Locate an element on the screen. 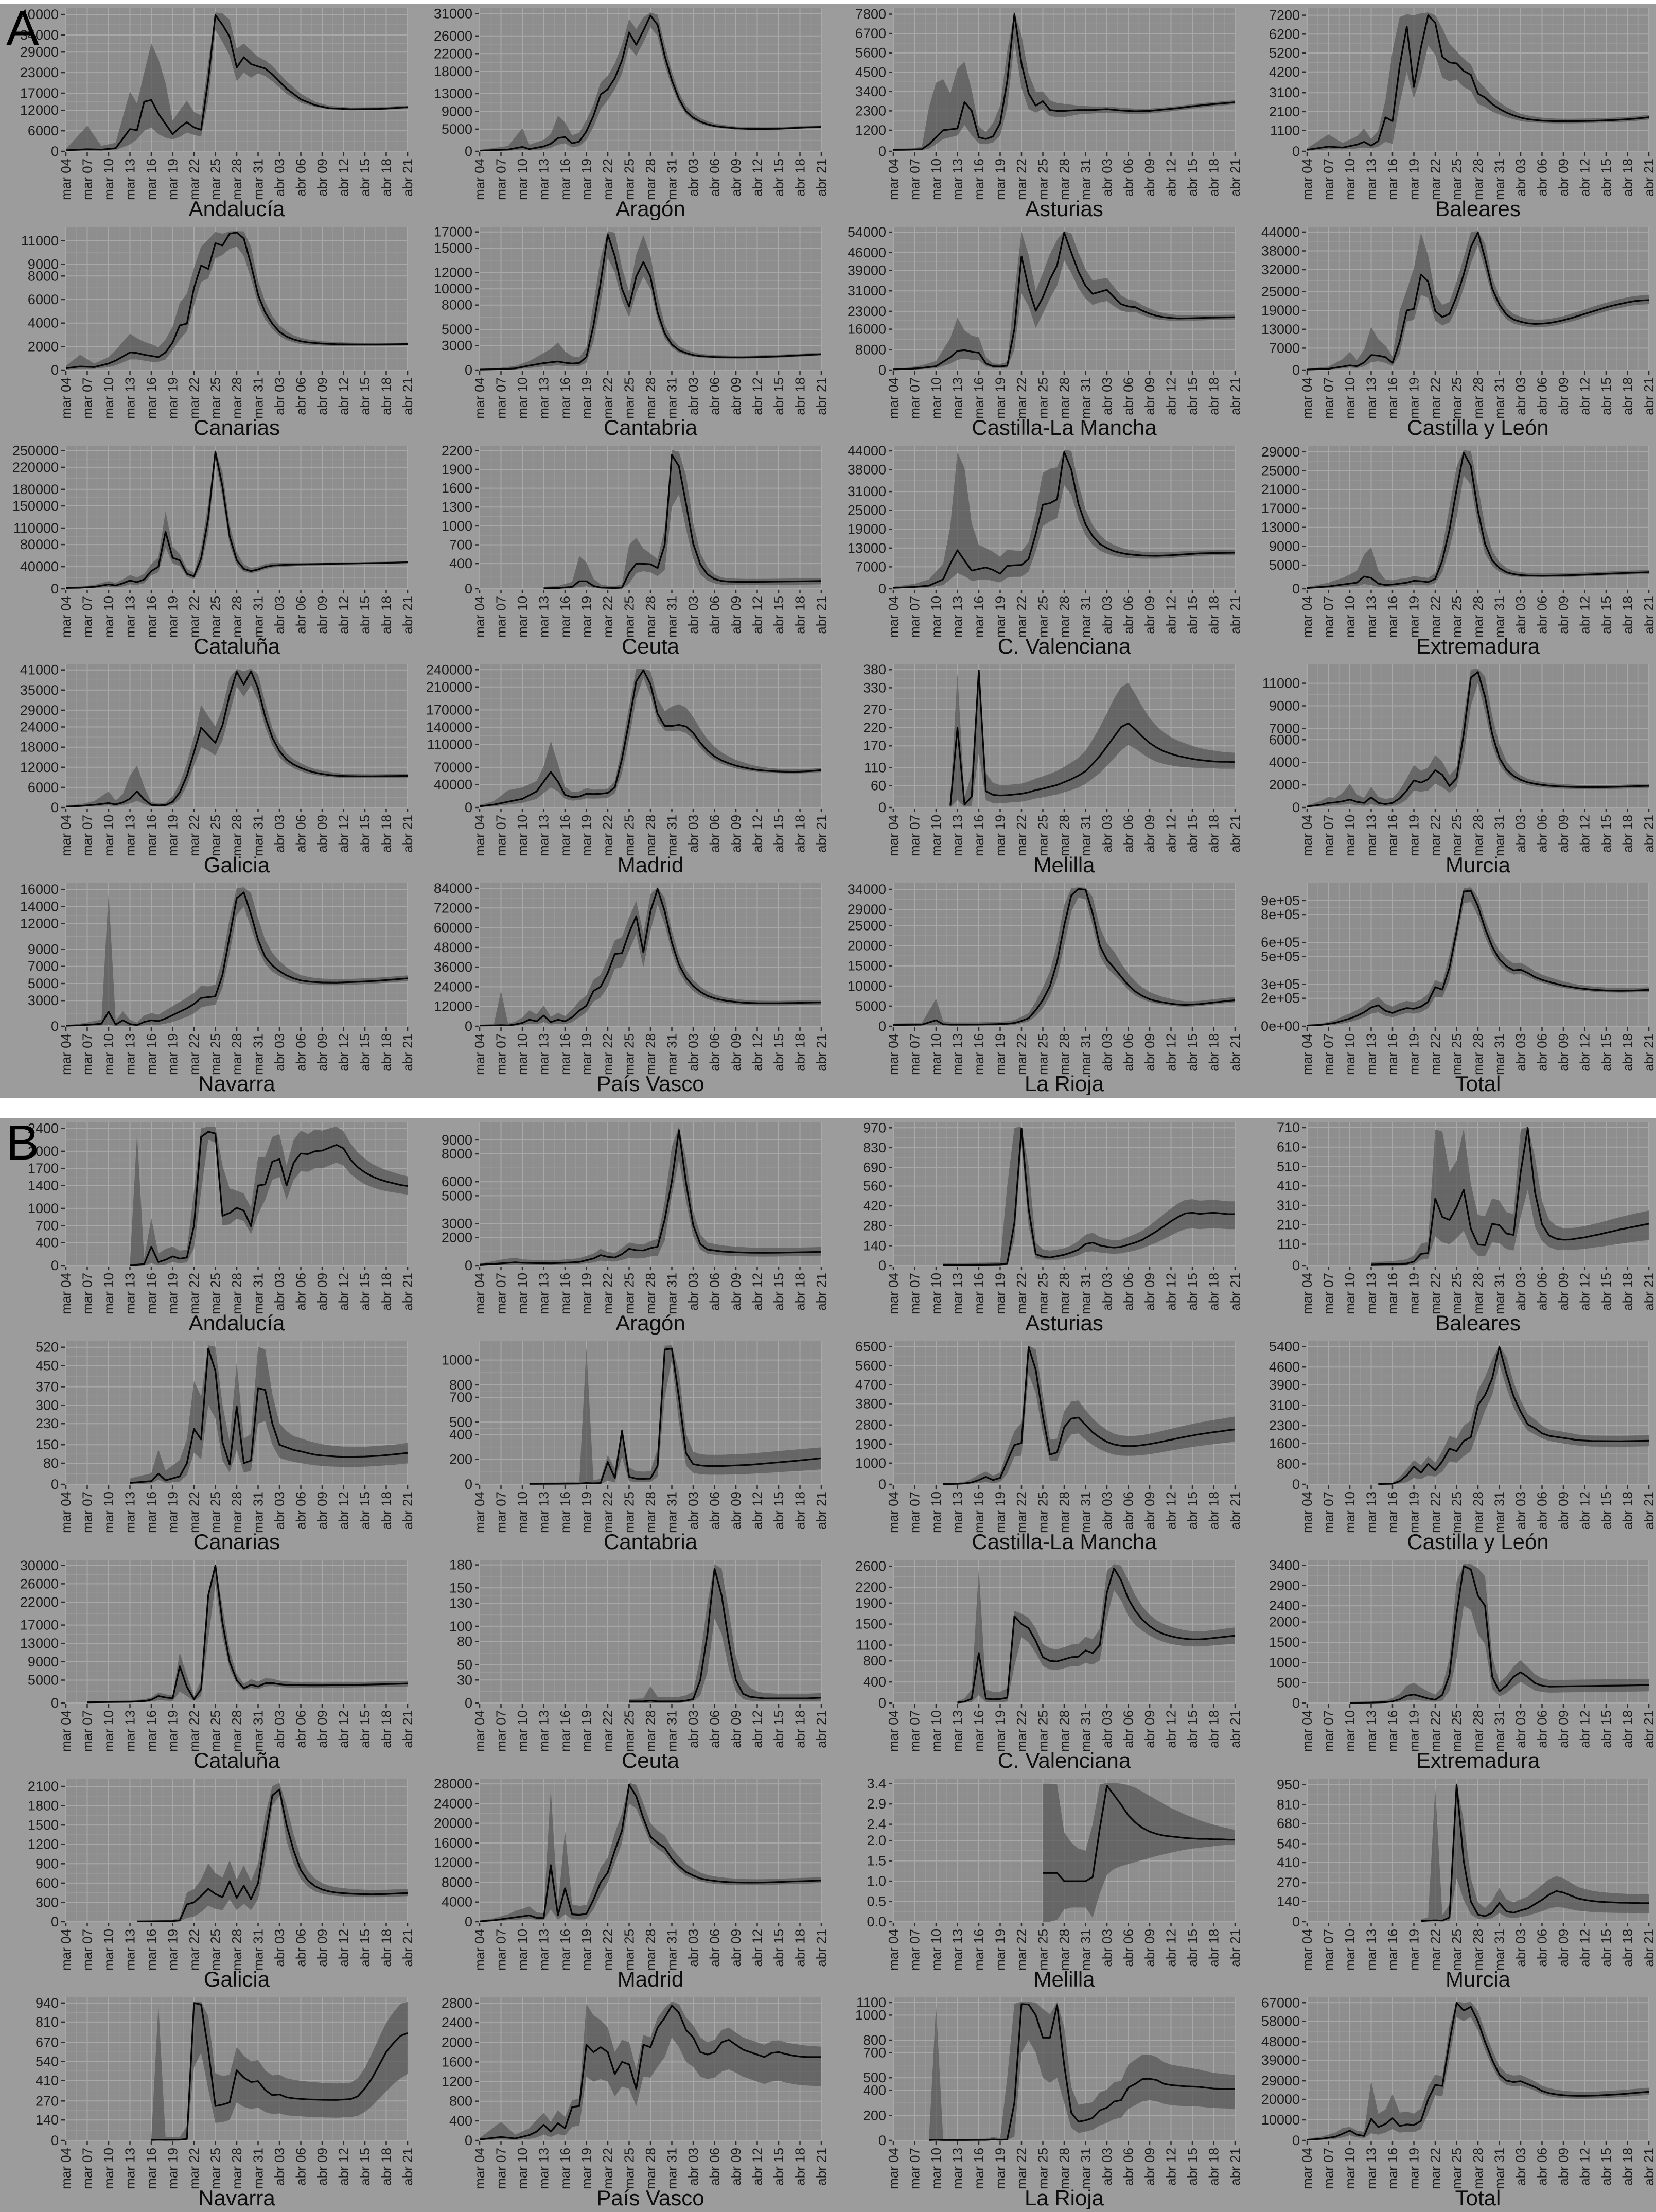 This screenshot has width=1656, height=2212. y-tick-label: 3100 is located at coordinates (1284, 1405).